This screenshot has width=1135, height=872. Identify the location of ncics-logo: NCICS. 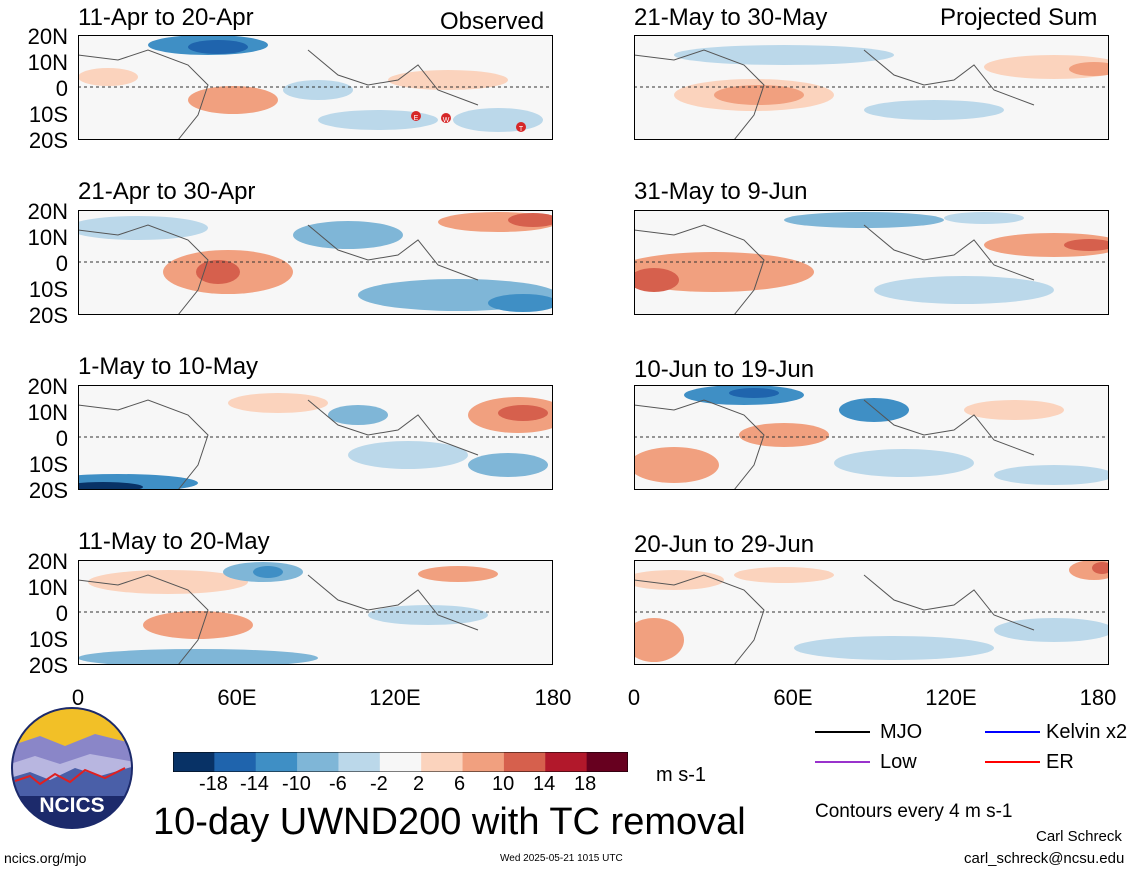
(72, 768).